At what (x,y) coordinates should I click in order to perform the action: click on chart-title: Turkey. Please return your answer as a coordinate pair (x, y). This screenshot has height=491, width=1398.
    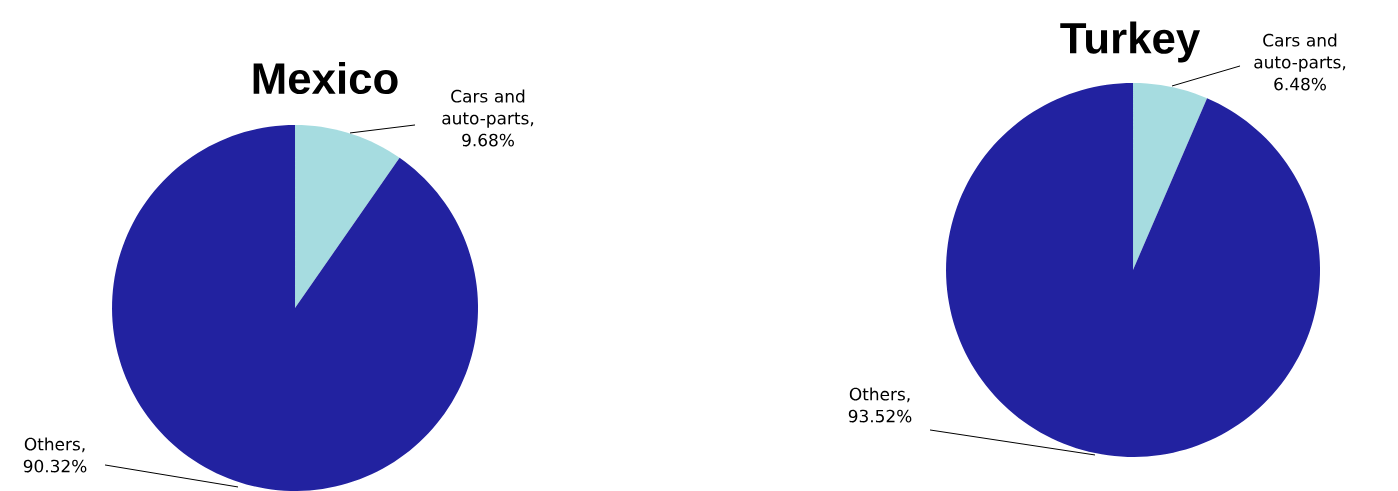
    Looking at the image, I should click on (1130, 42).